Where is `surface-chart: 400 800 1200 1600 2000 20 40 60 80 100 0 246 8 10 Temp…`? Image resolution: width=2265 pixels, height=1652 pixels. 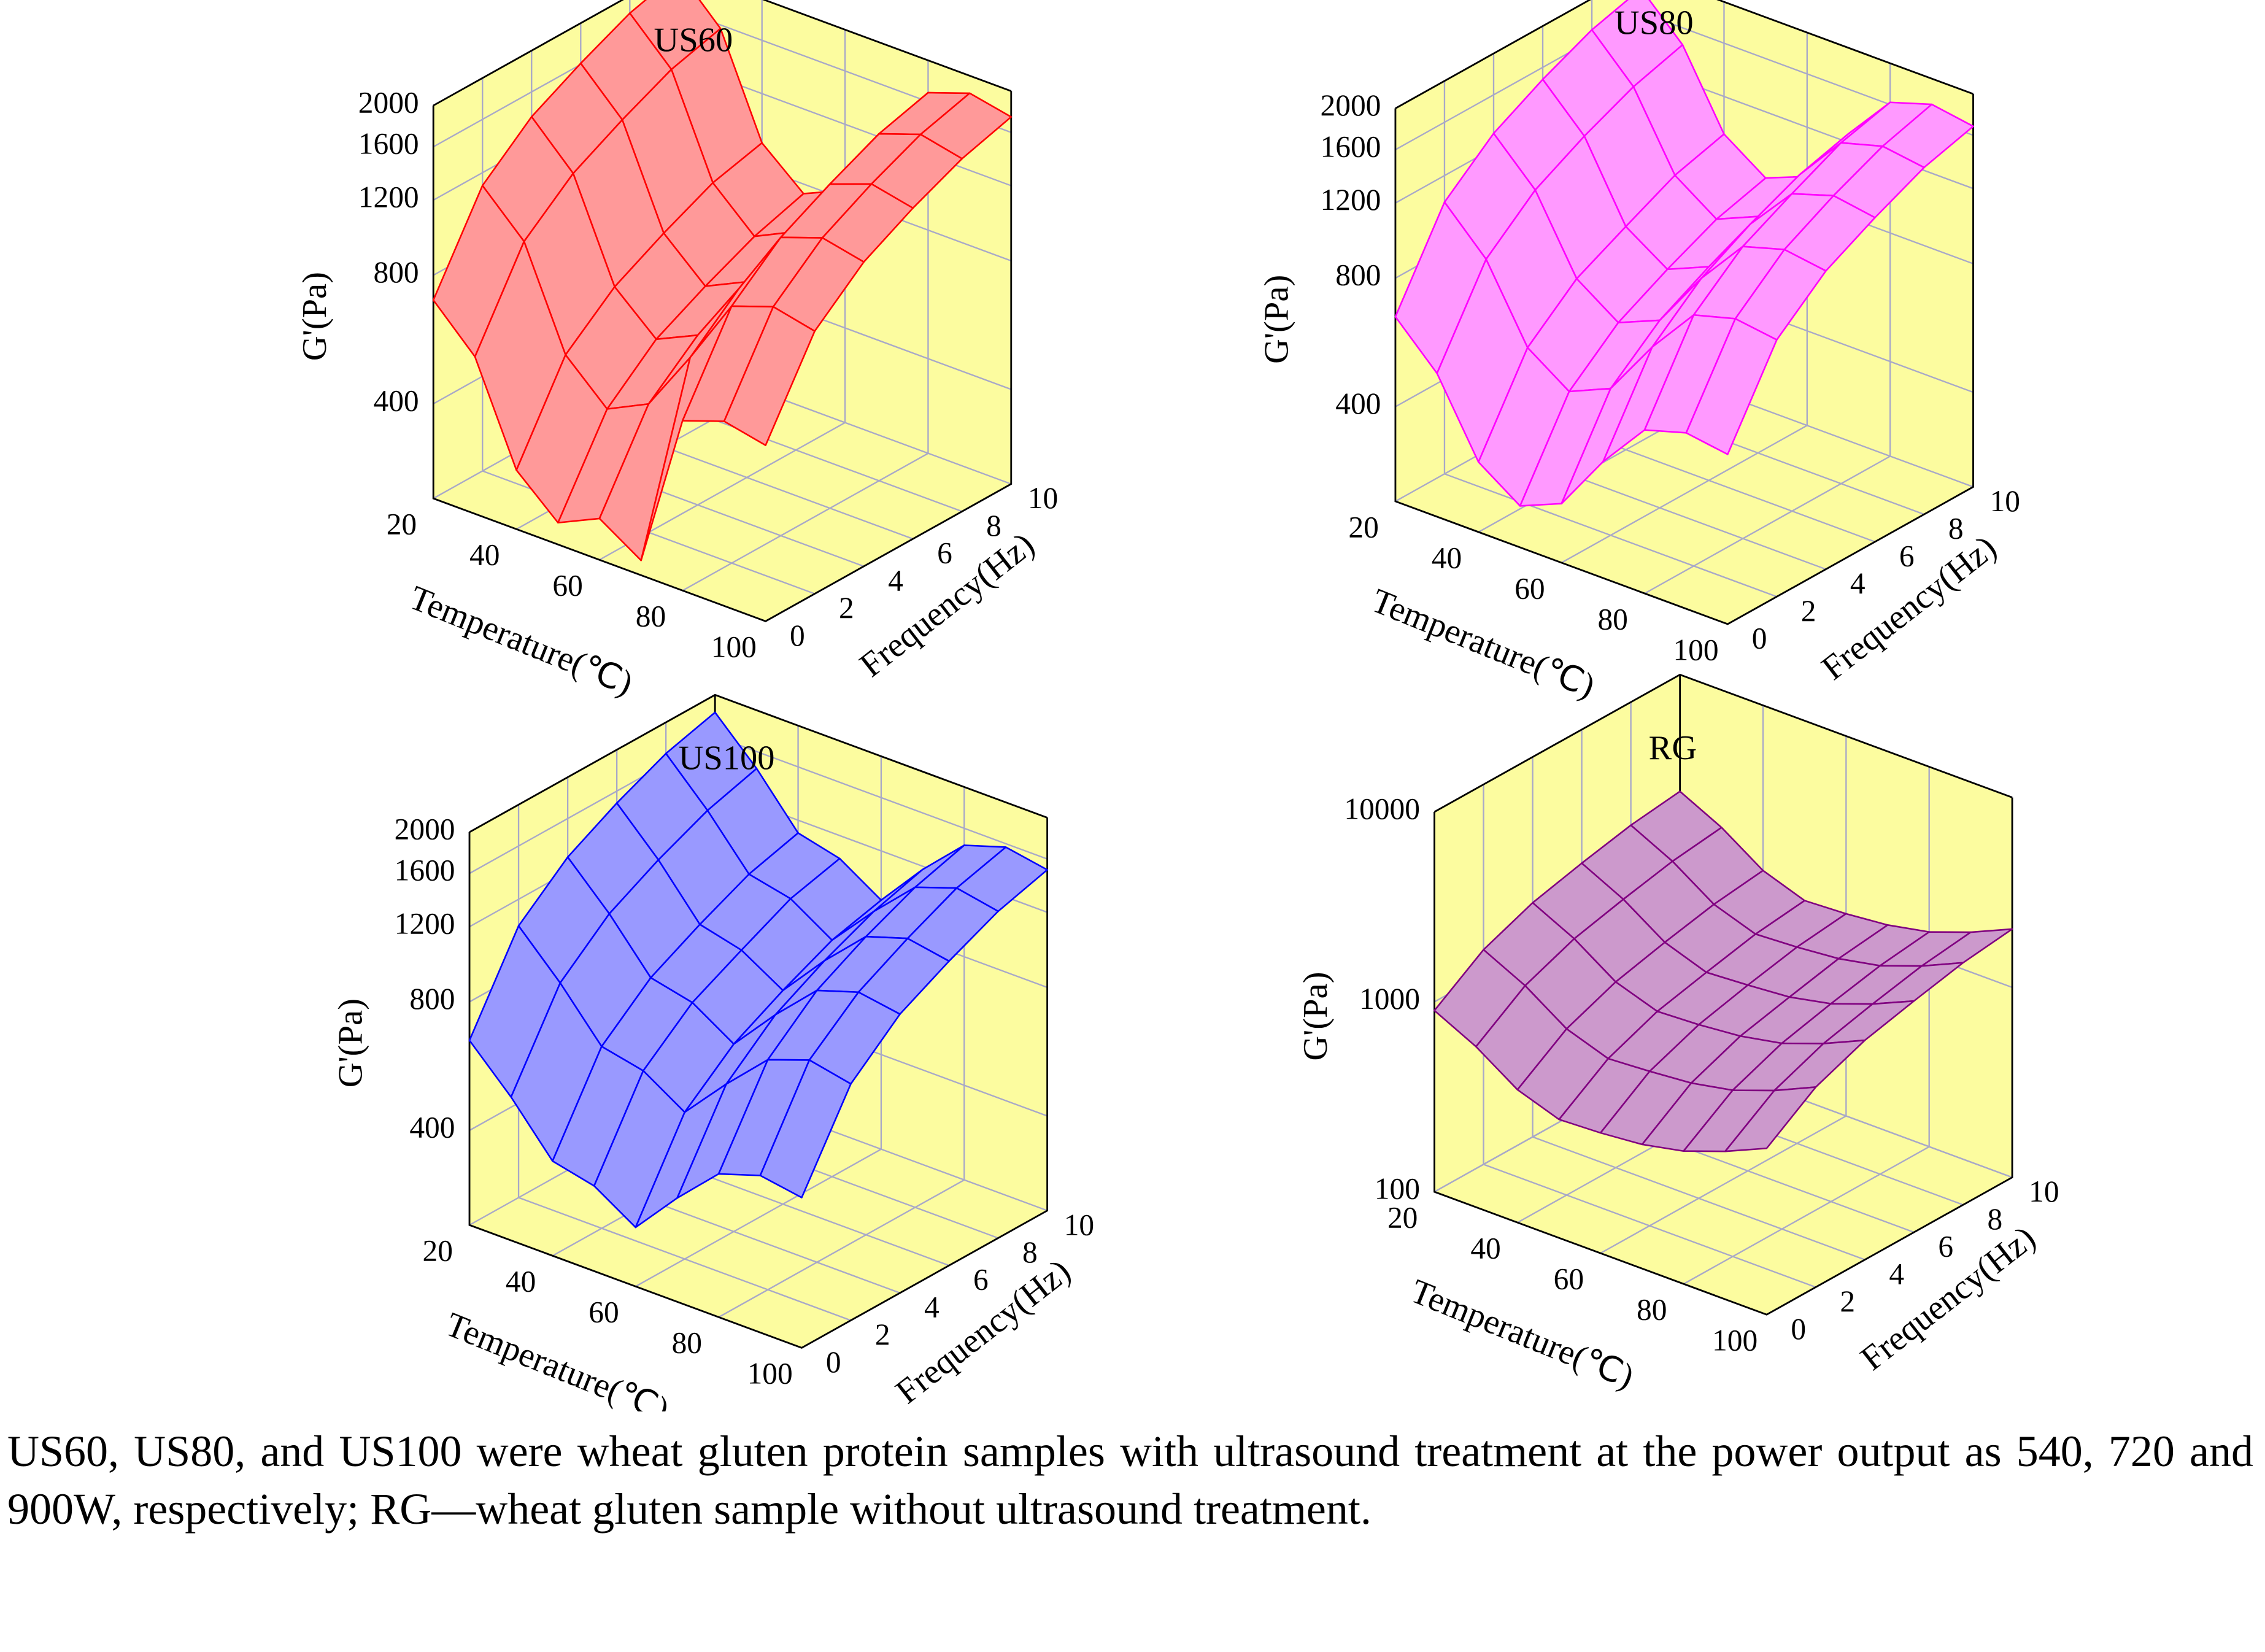
surface-chart: 400 800 1200 1600 2000 20 40 60 80 100 0 246 8 10 Temp… is located at coordinates (677, 351).